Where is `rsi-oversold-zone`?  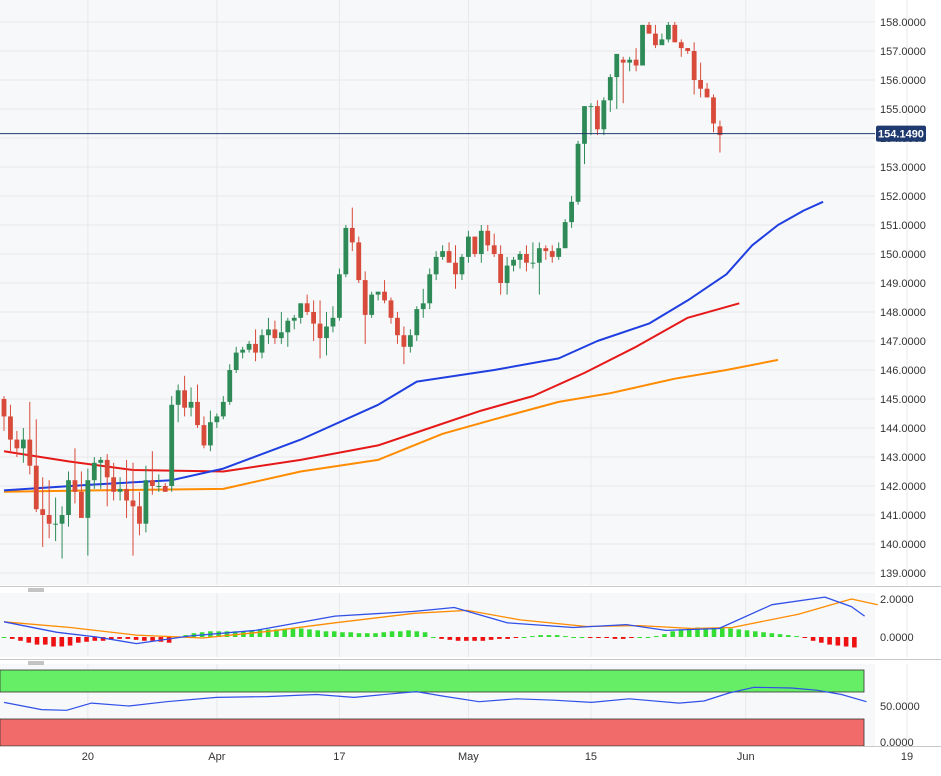
rsi-oversold-zone is located at coordinates (432, 732).